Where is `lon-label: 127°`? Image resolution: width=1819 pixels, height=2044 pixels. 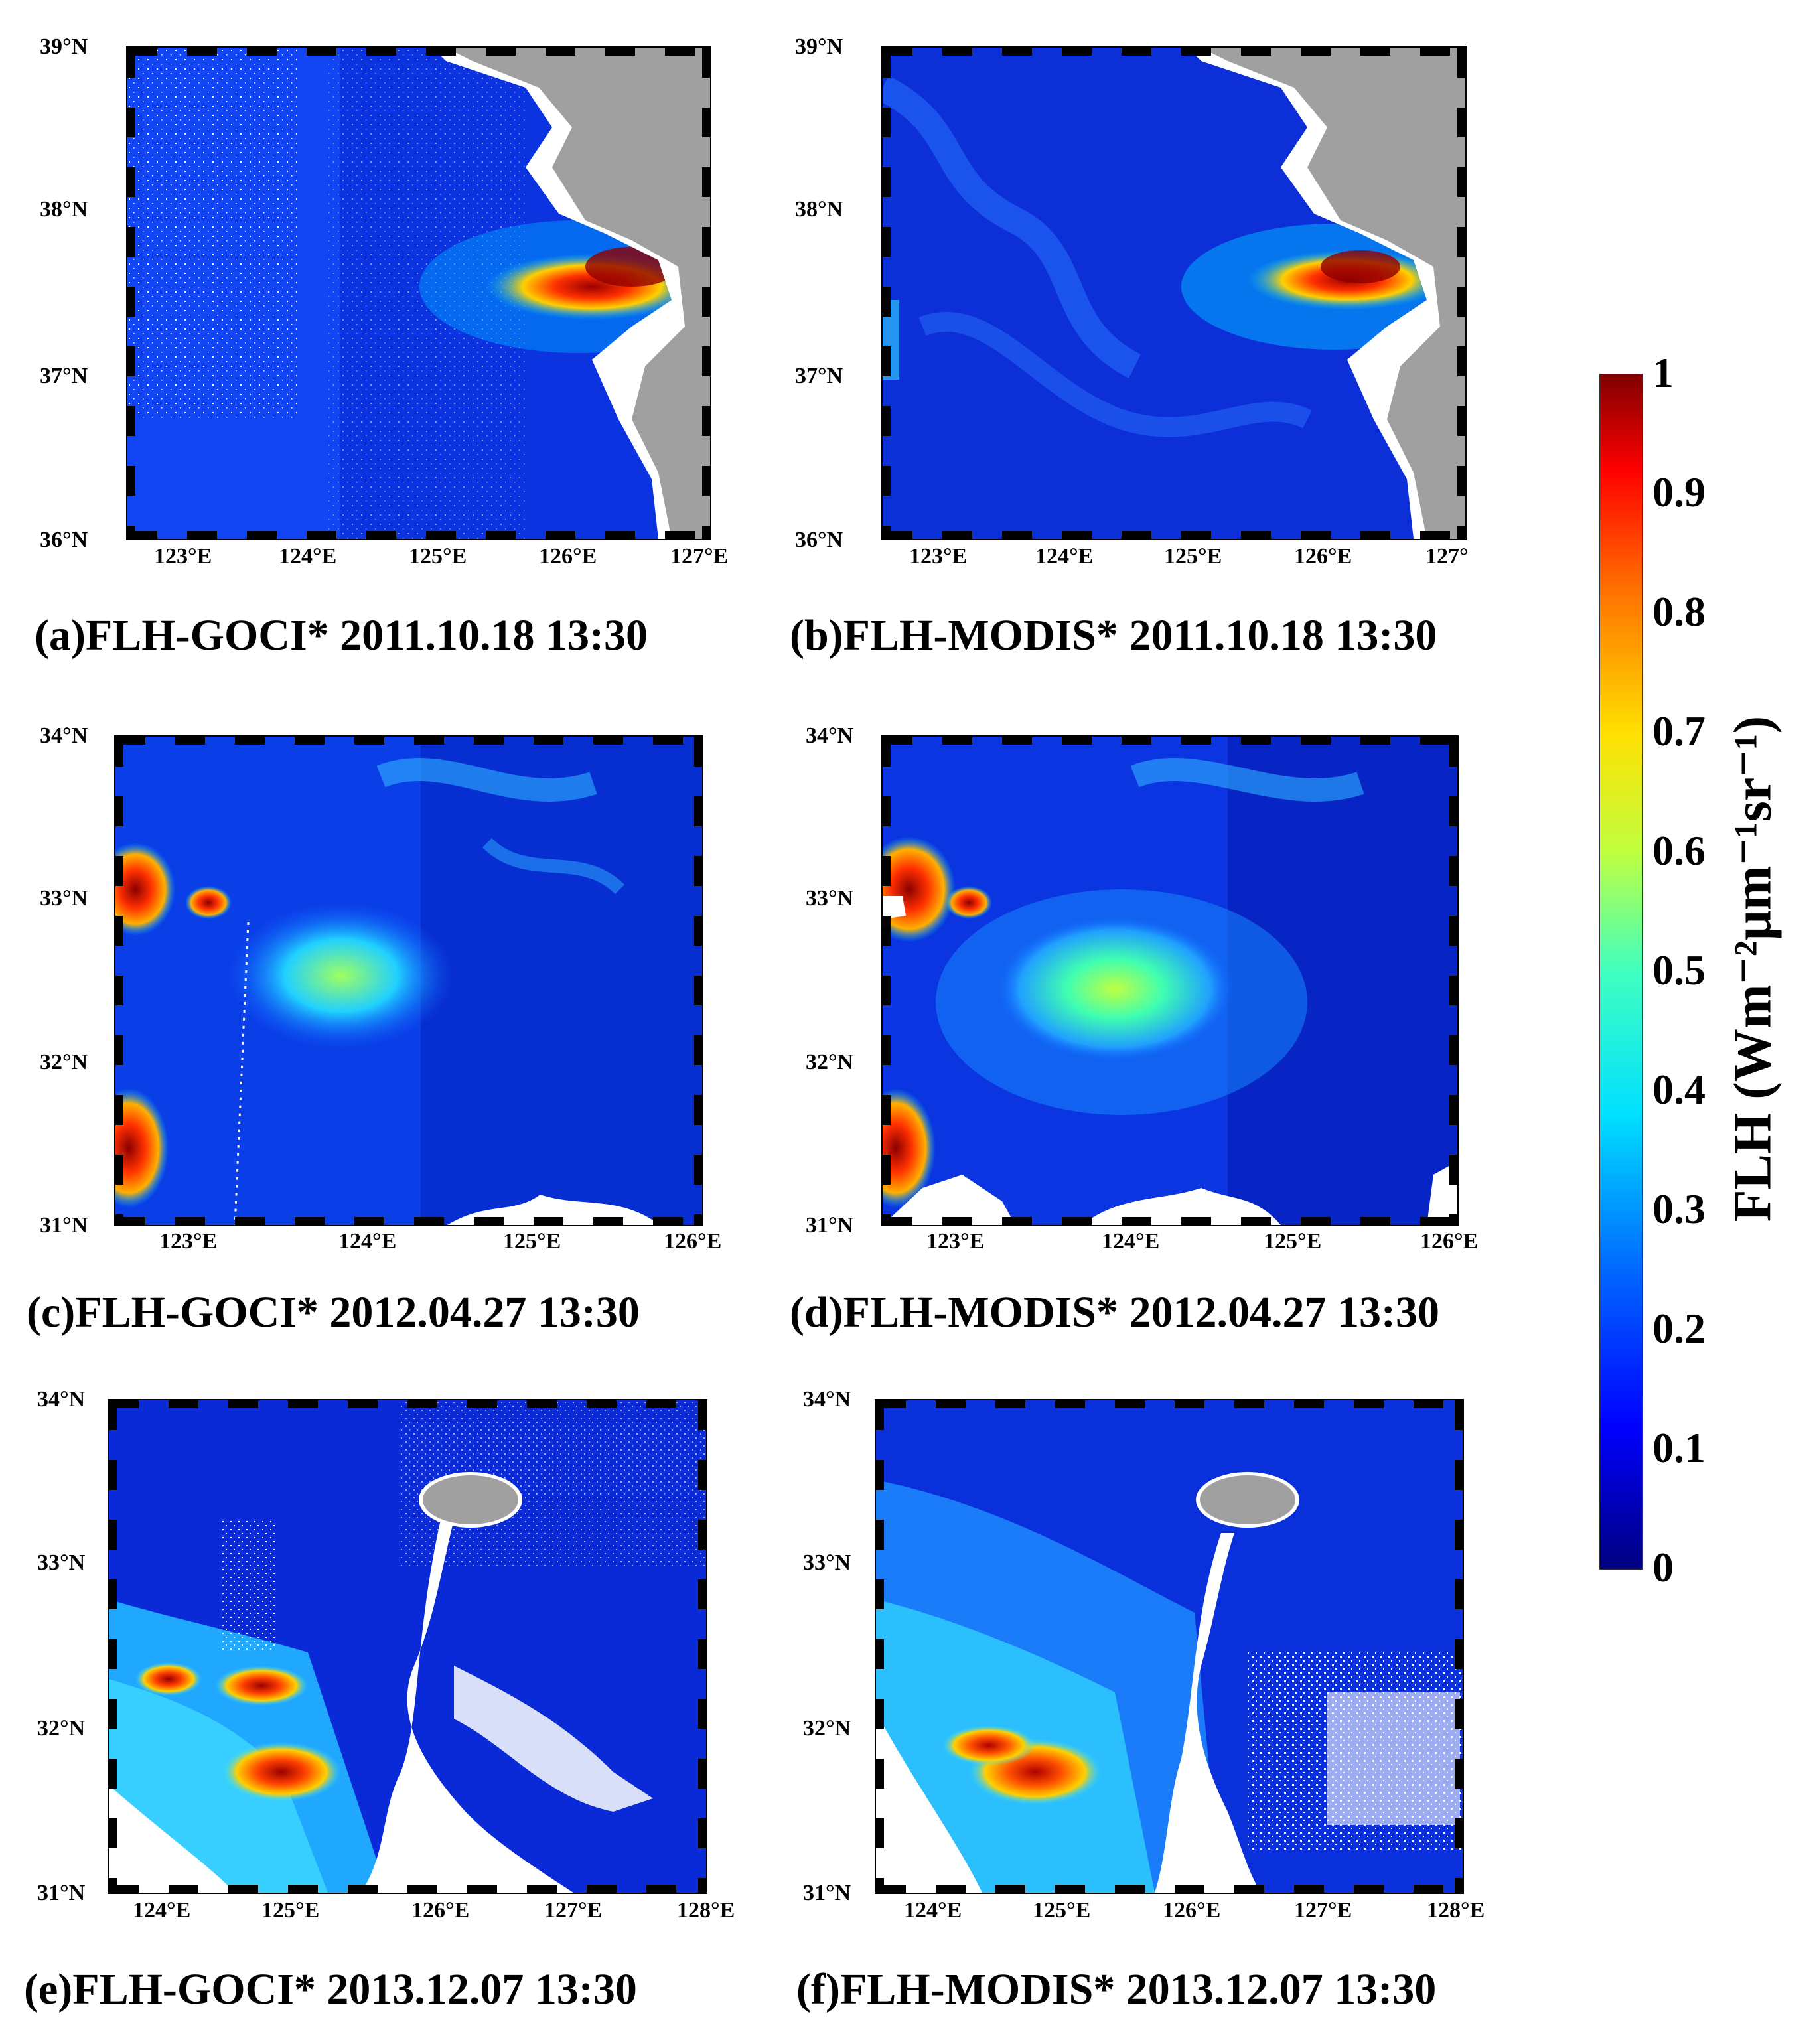
lon-label: 127° is located at coordinates (1447, 556).